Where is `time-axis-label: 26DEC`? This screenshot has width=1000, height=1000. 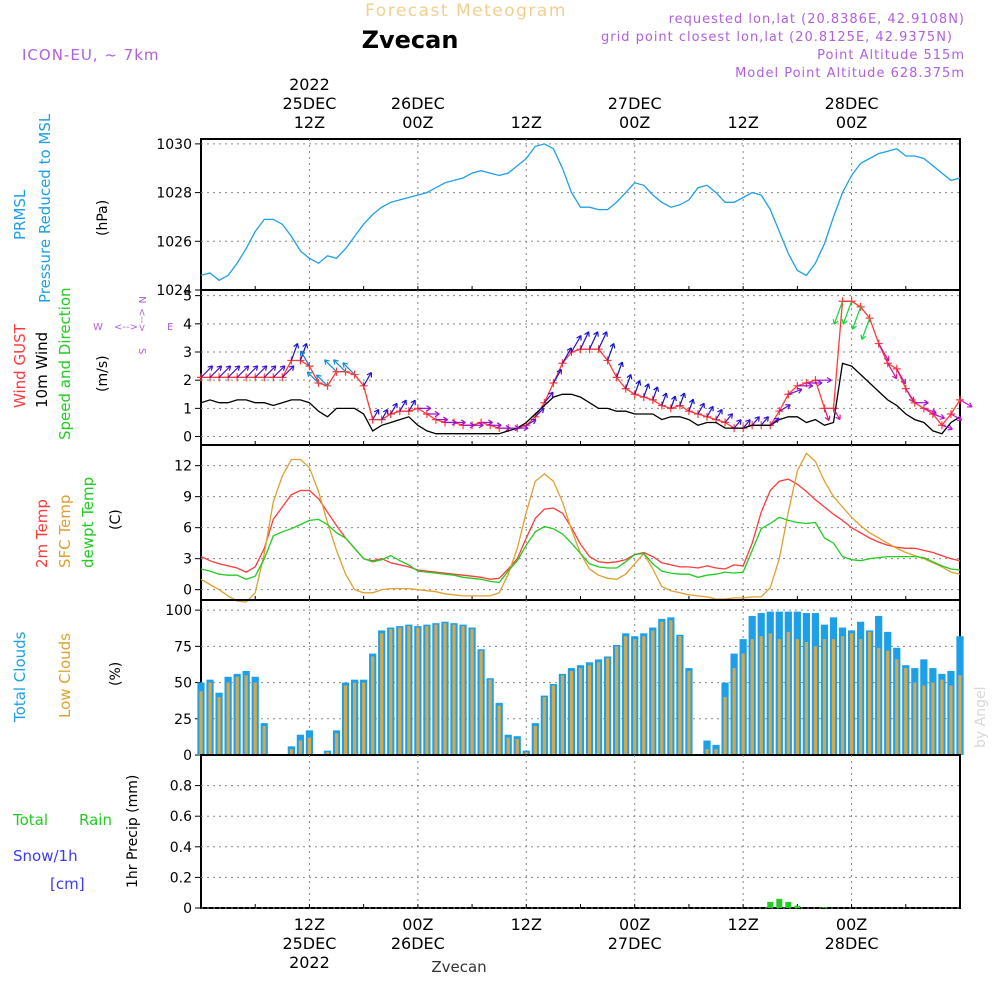 time-axis-label: 26DEC is located at coordinates (418, 943).